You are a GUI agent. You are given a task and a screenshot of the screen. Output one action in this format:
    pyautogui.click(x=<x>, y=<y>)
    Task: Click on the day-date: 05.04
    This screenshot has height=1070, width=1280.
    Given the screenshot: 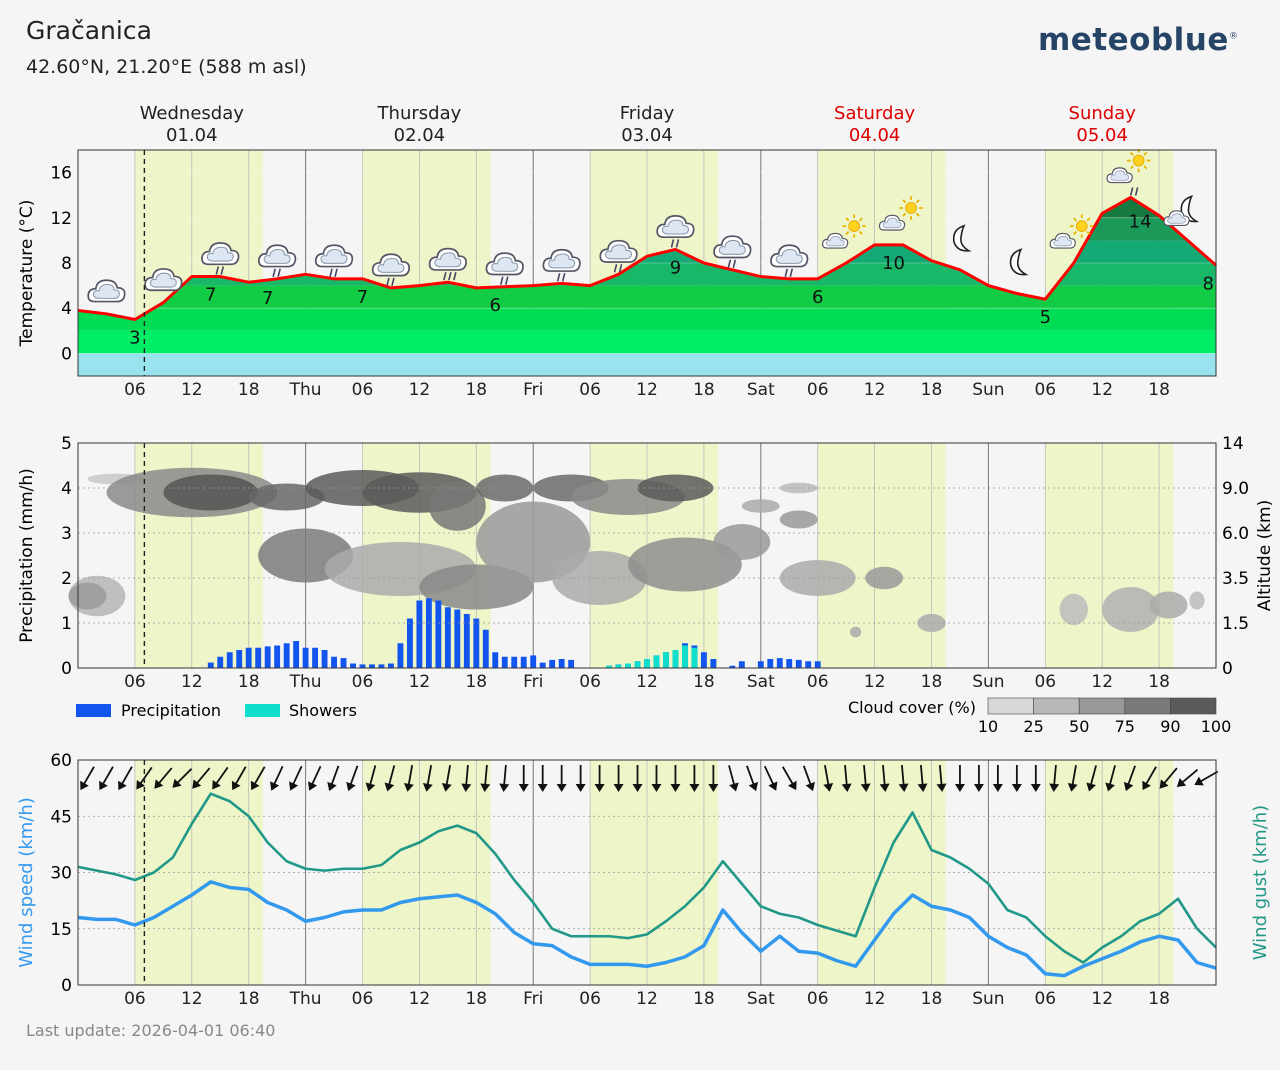 What is the action you would take?
    pyautogui.click(x=1102, y=135)
    